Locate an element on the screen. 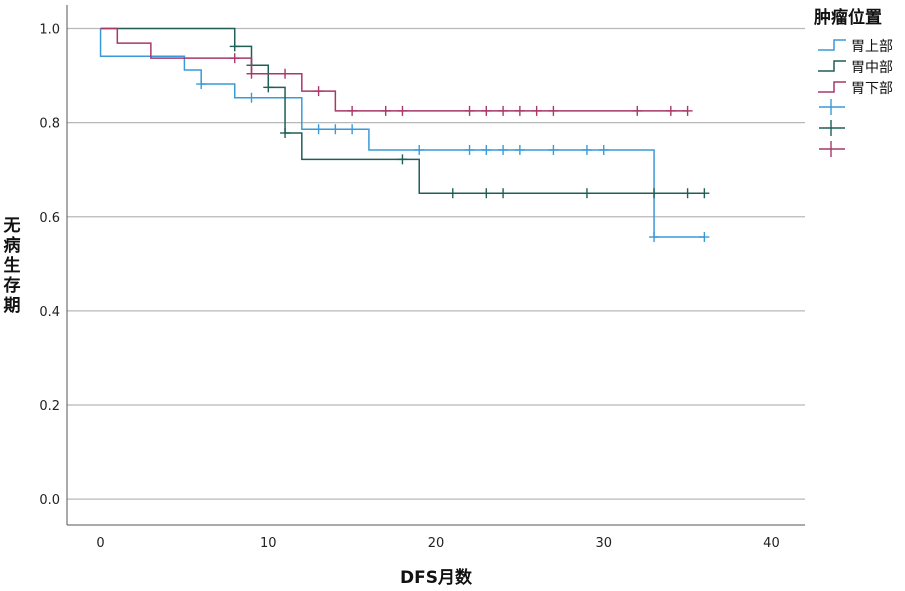 Image resolution: width=905 pixels, height=591 pixels. legend-label-2: 胃下部 is located at coordinates (872, 89).